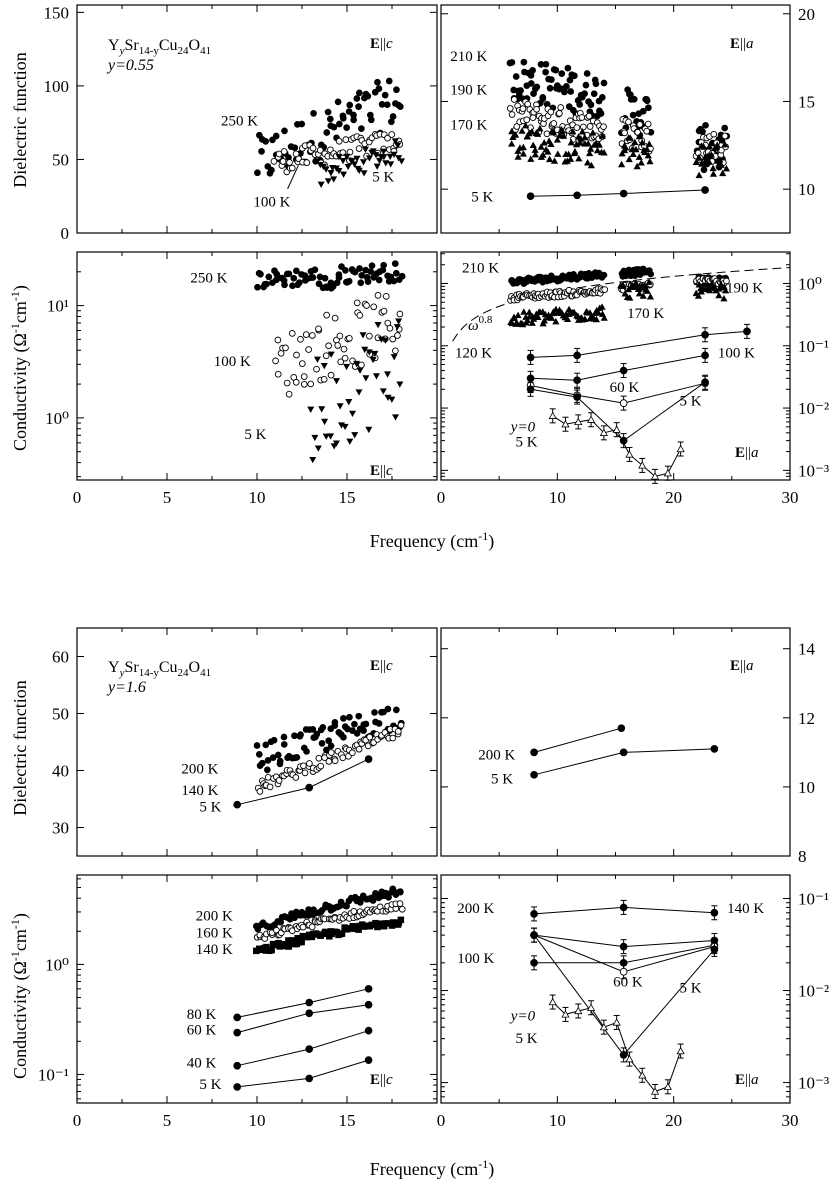 This screenshot has width=830, height=1182. What do you see at coordinates (337, 153) in the screenshot?
I see `series-100-K` at bounding box center [337, 153].